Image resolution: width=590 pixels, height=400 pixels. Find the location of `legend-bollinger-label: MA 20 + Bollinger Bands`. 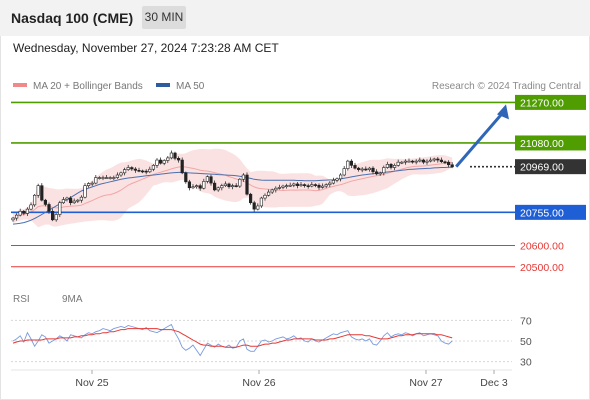

legend-bollinger-label: MA 20 + Bollinger Bands is located at coordinates (88, 86).